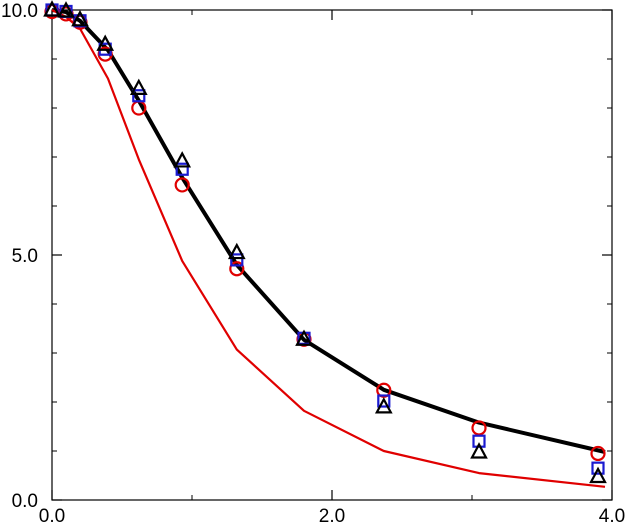 The width and height of the screenshot is (627, 525). I want to click on x-tick-label: 0.0, so click(52, 515).